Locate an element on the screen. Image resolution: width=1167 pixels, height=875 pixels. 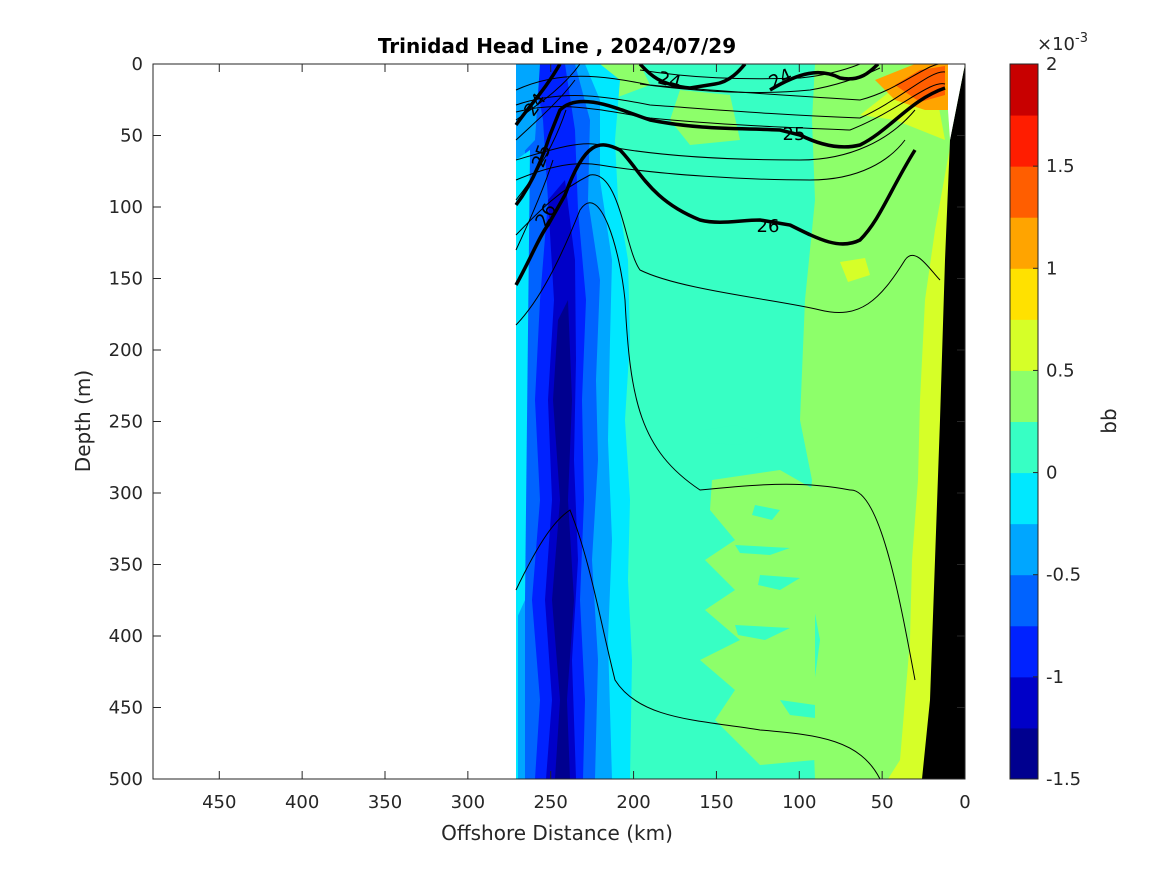
contour-label: 26 is located at coordinates (768, 226).